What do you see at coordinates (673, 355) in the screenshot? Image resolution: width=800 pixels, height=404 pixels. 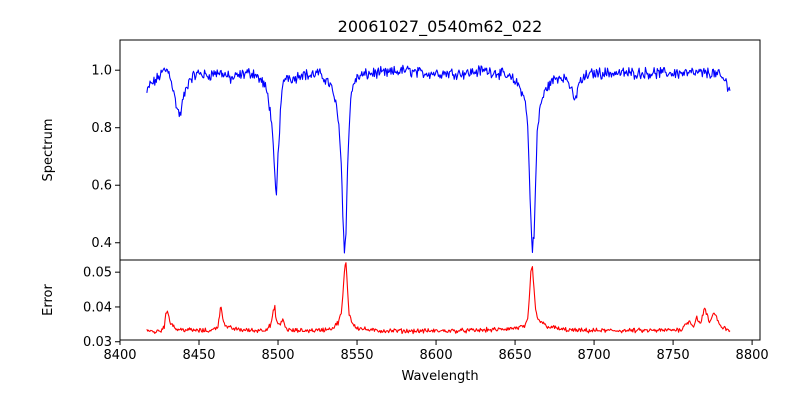 I see `x-tick-label: 8750` at bounding box center [673, 355].